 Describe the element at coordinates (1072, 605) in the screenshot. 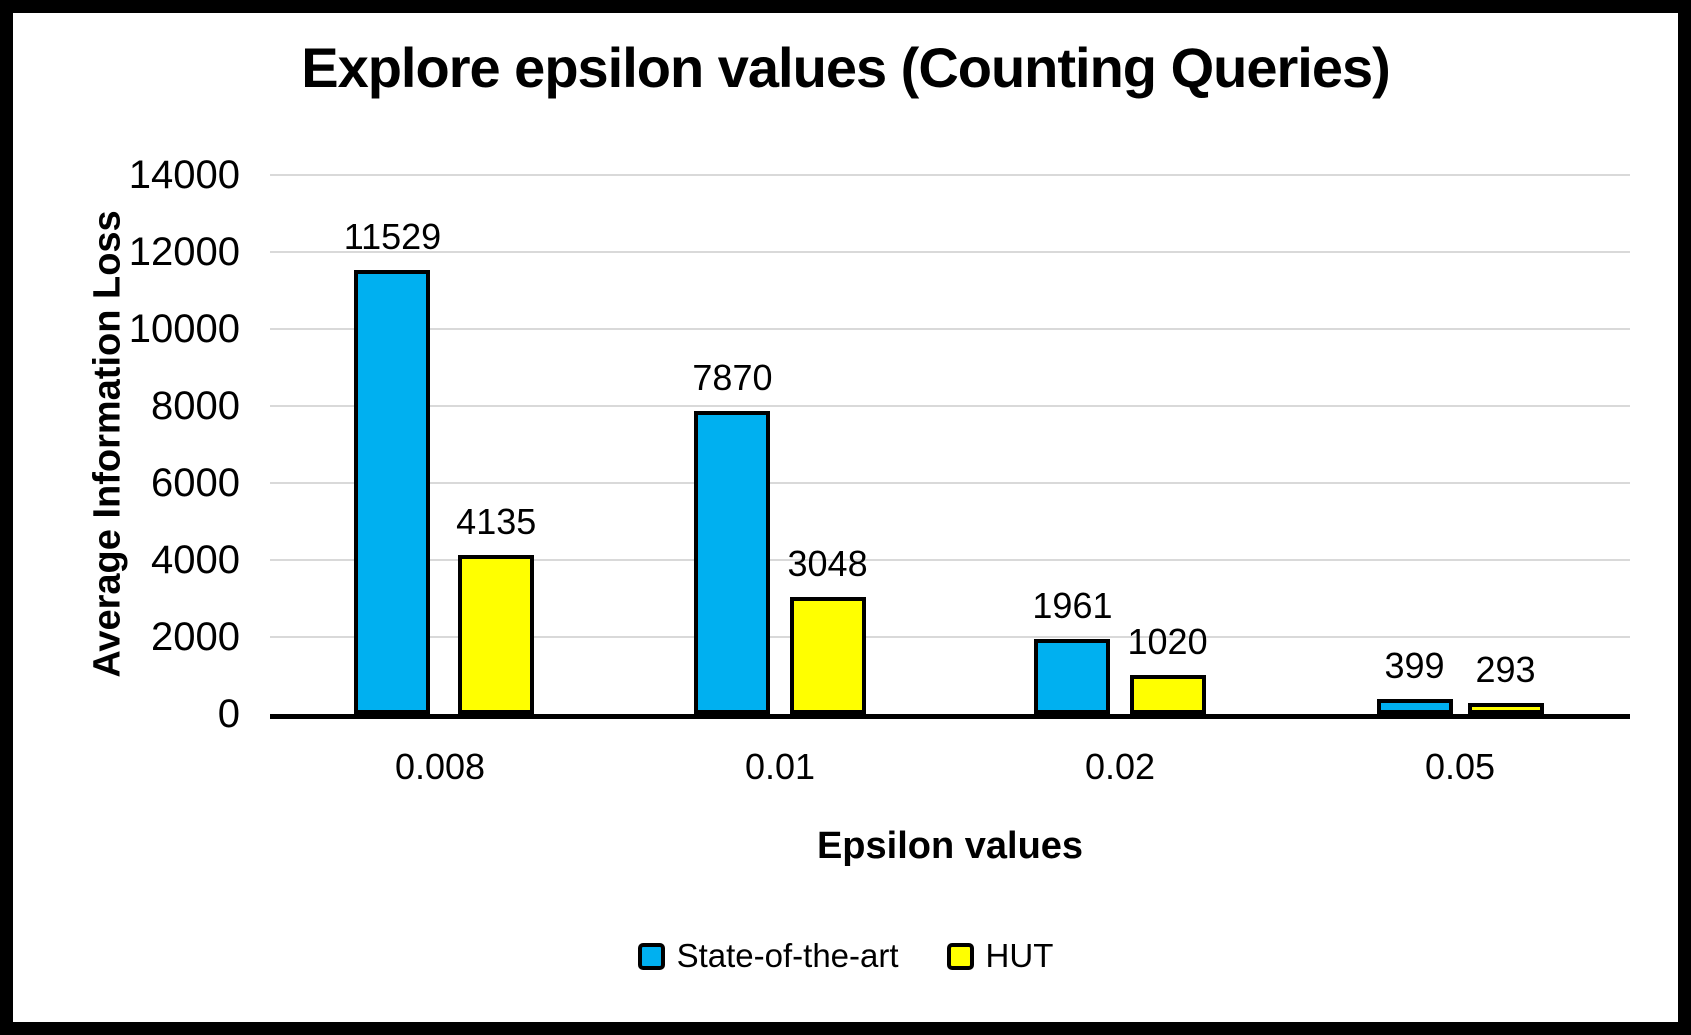

I see `bar-value-label: 1961` at that location.